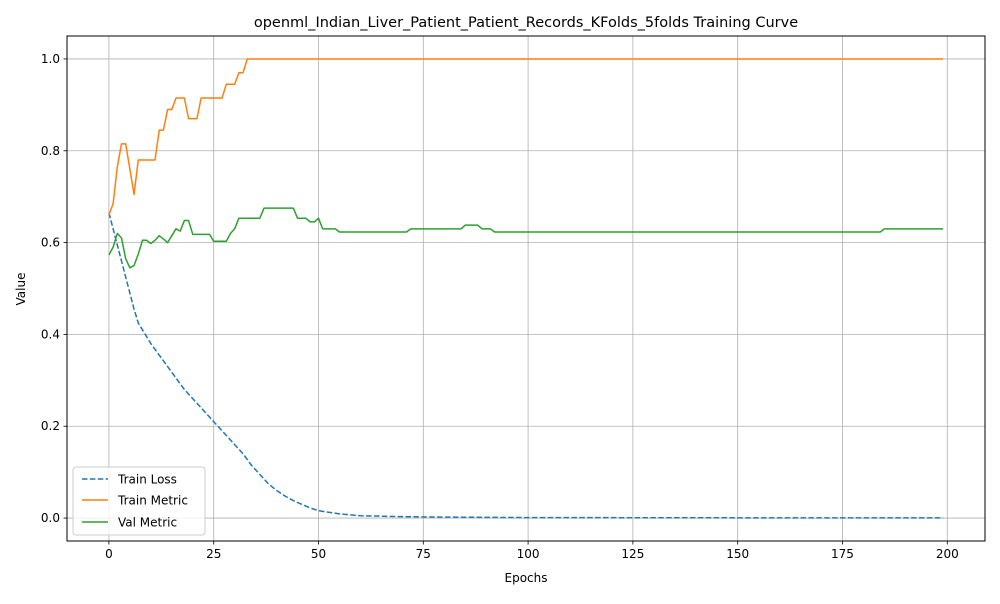 Image resolution: width=1000 pixels, height=604 pixels. I want to click on x-tick-label: 25, so click(213, 554).